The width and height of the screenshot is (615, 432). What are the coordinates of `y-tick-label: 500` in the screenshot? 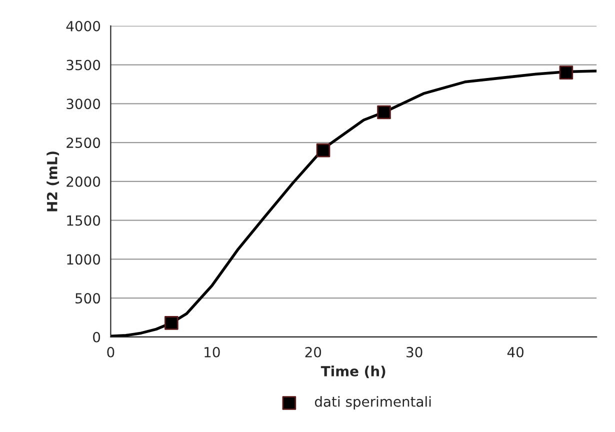 It's located at (88, 298).